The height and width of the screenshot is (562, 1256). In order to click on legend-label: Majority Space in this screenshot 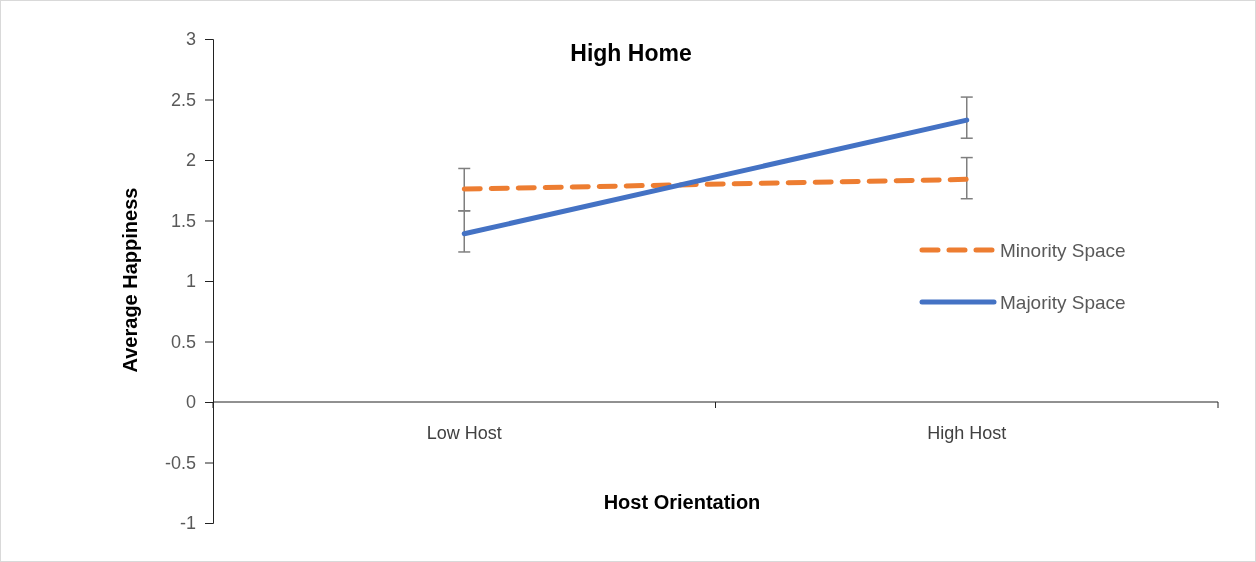, I will do `click(1063, 302)`.